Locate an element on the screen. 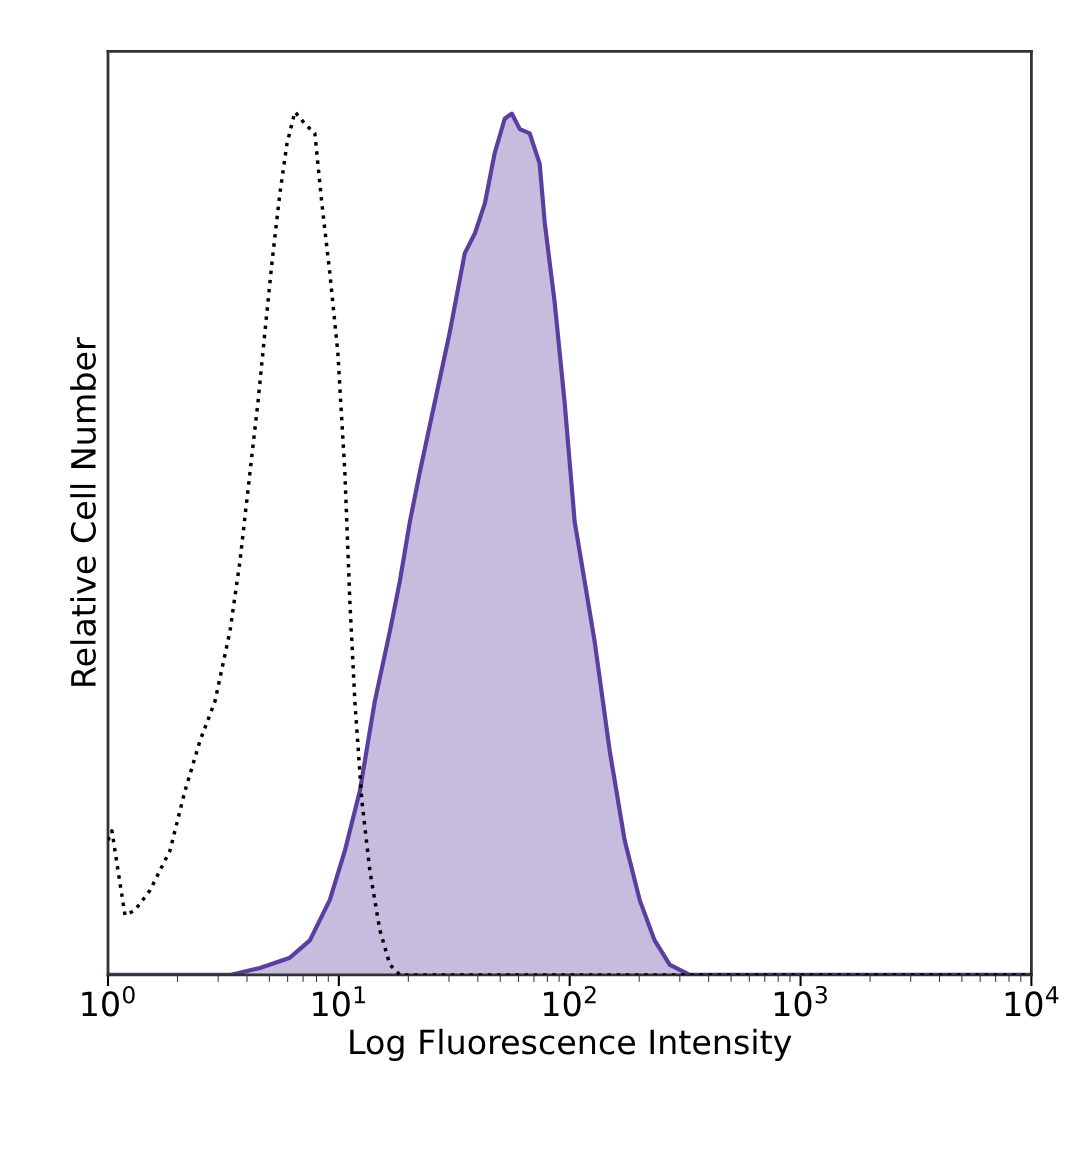 The image size is (1080, 1169). x-tick-label: 10$^{2}$ is located at coordinates (570, 1001).